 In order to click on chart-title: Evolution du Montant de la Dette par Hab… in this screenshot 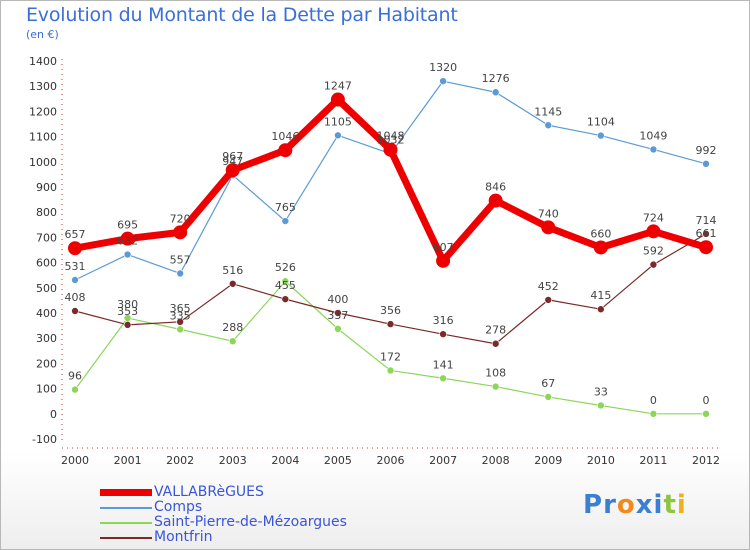, I will do `click(242, 15)`.